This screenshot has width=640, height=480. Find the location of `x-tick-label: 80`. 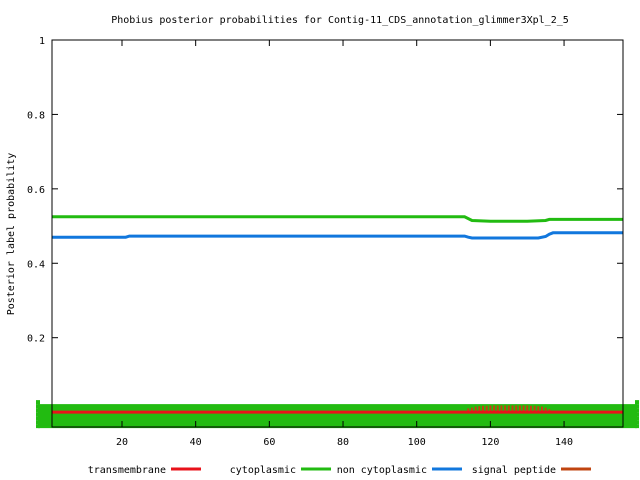

x-tick-label: 80 is located at coordinates (343, 442).